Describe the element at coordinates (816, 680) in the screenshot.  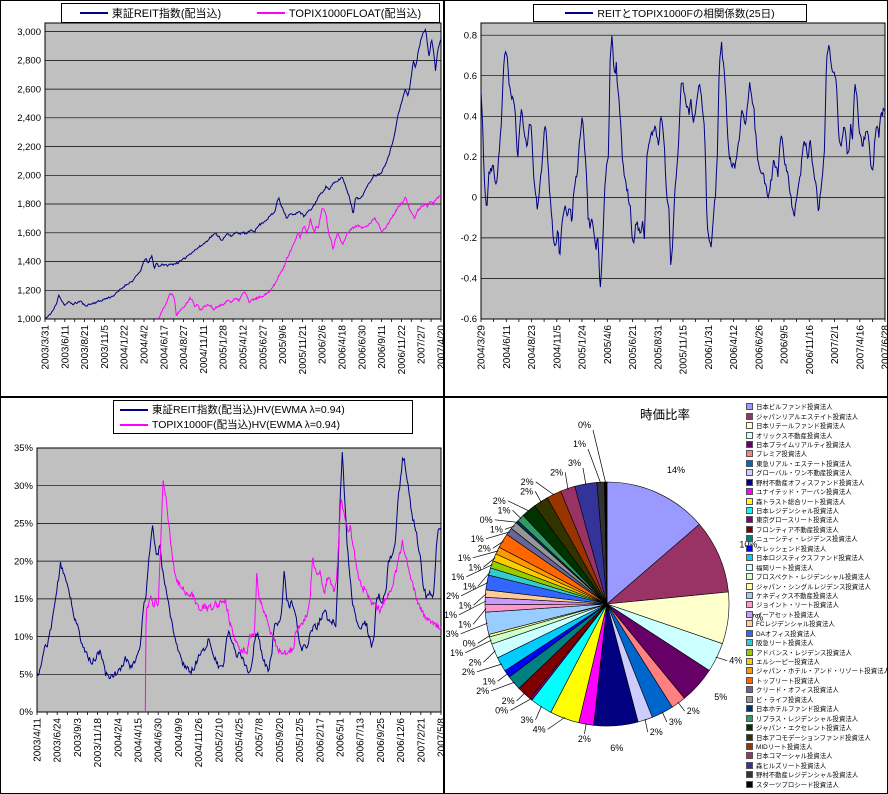
I see `pie-legend-item: トップリート投資法人` at that location.